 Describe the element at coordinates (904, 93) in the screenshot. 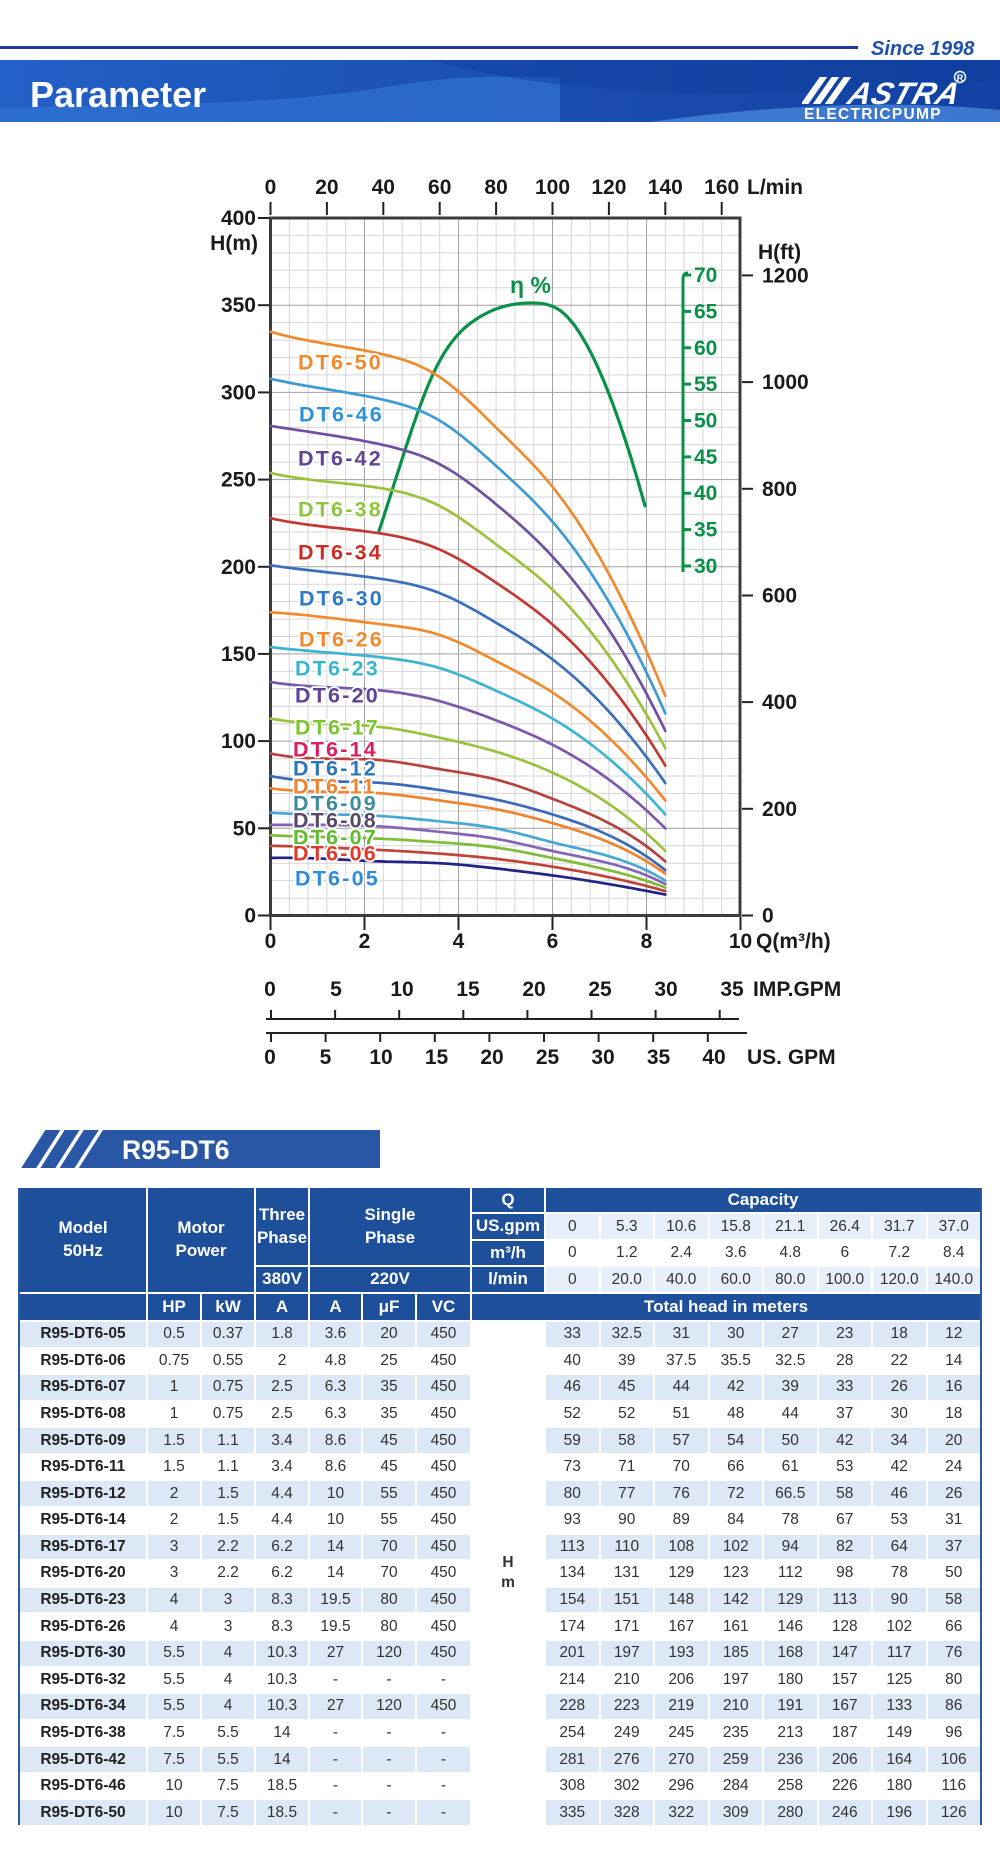

I see `svg-text: ASTRA` at that location.